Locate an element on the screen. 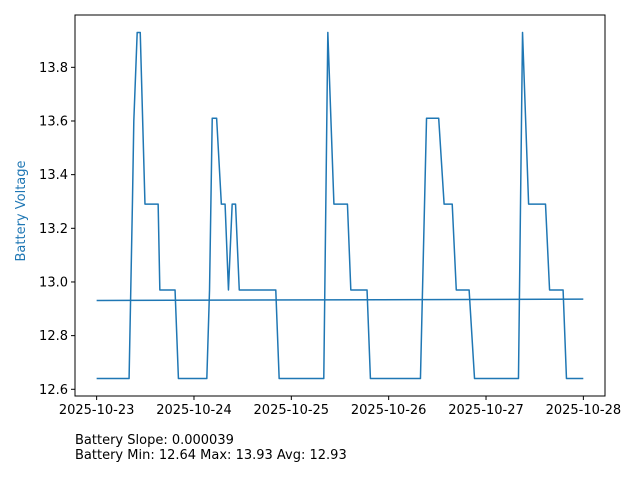 The width and height of the screenshot is (640, 480). y-tick-label: 13.8 is located at coordinates (53, 68).